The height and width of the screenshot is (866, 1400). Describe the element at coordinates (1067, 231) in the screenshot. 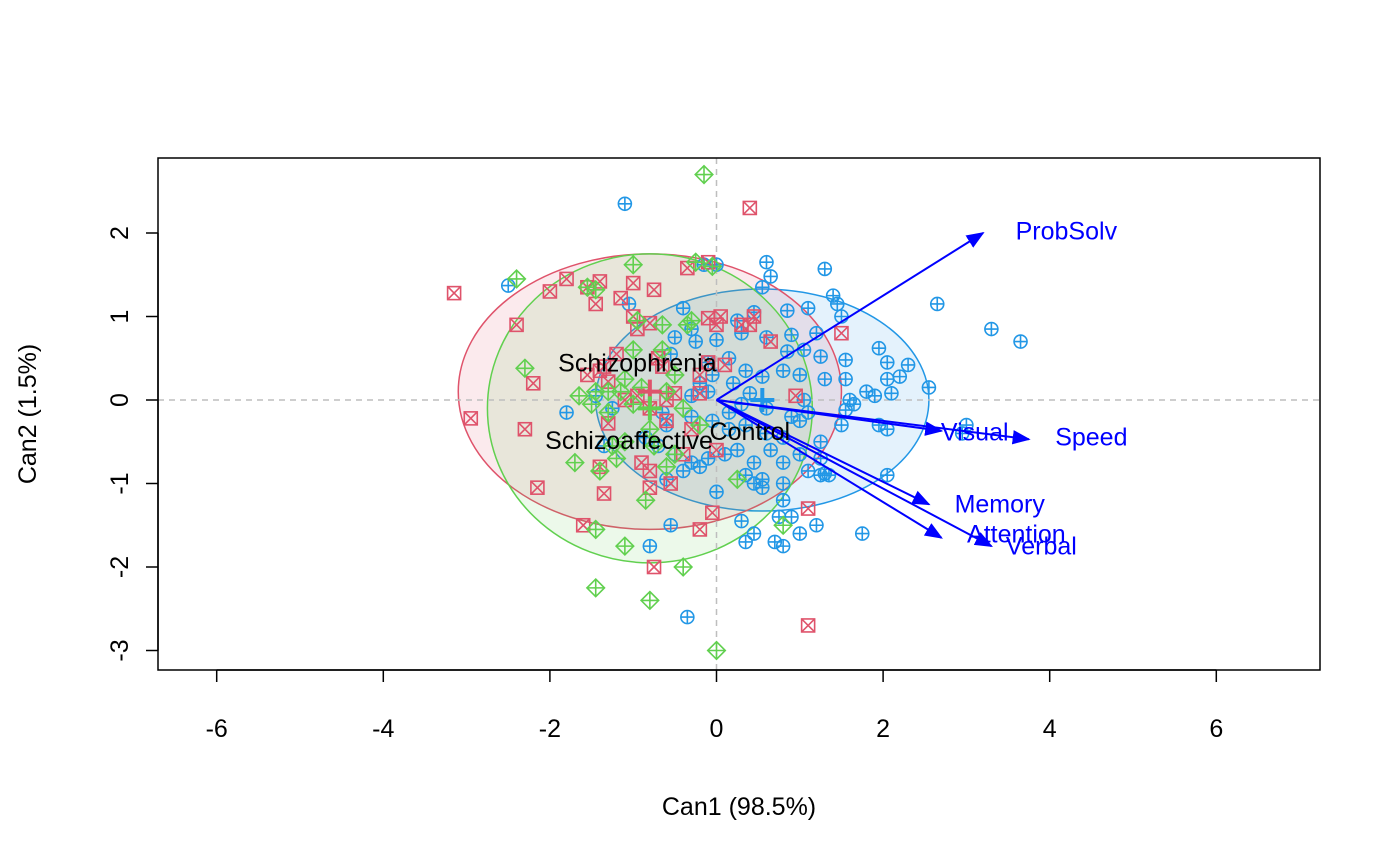

I see `vector-label-probsolv: ProbSolv` at that location.